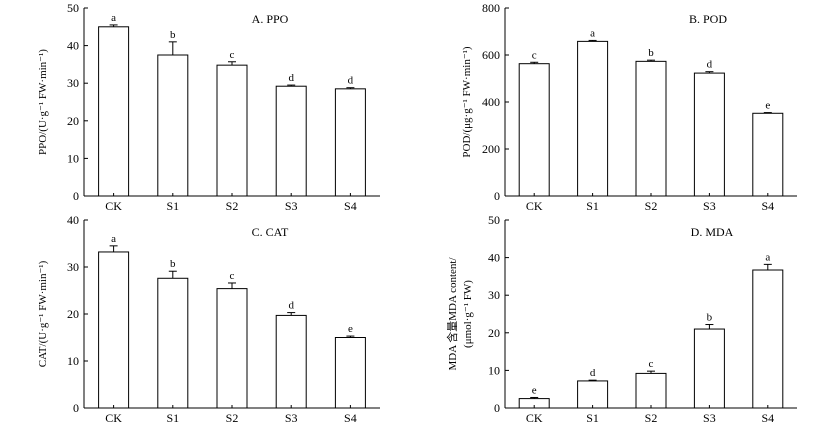  I want to click on y-tick-label: 400, so click(491, 102).